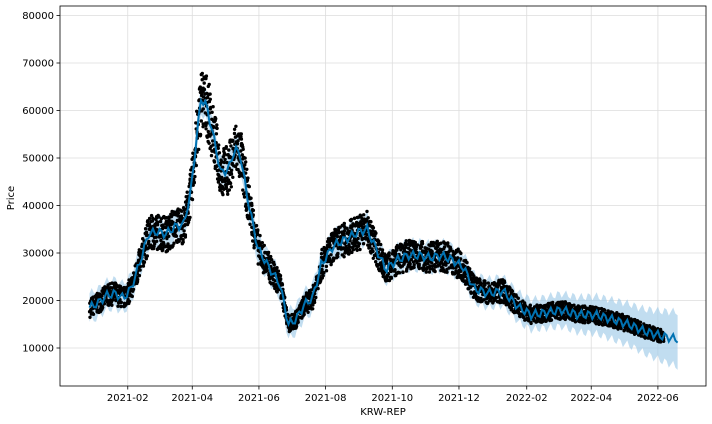 Image resolution: width=712 pixels, height=424 pixels. I want to click on y-tick-label: 70000, so click(38, 64).